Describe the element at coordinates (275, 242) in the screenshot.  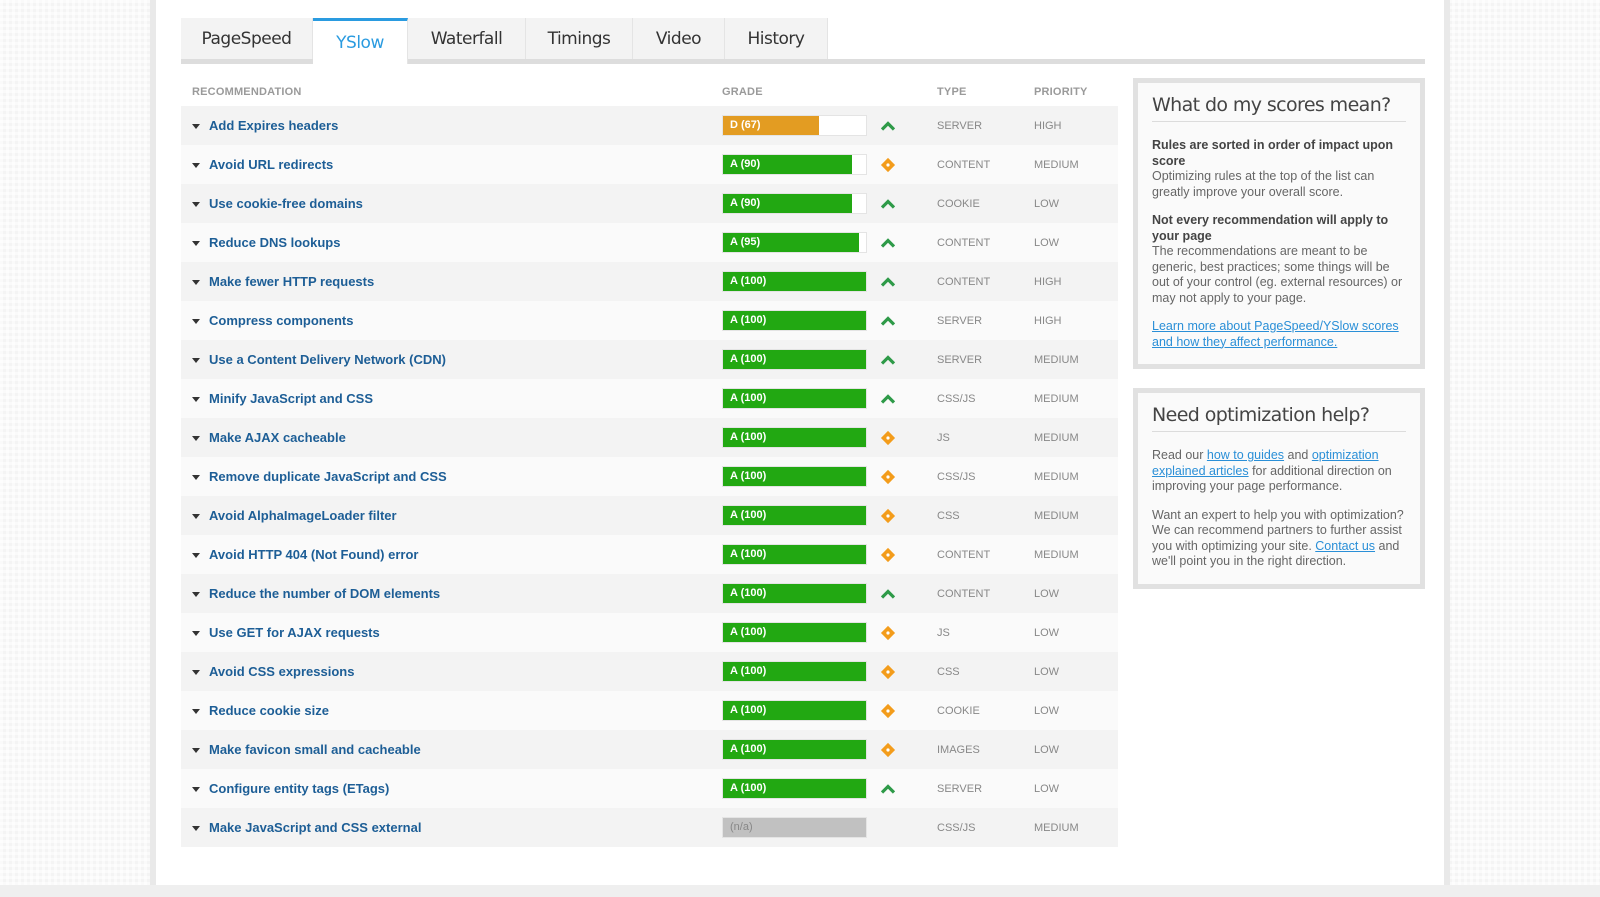
I see `recommendation-link: Reduce DNS lookups` at that location.